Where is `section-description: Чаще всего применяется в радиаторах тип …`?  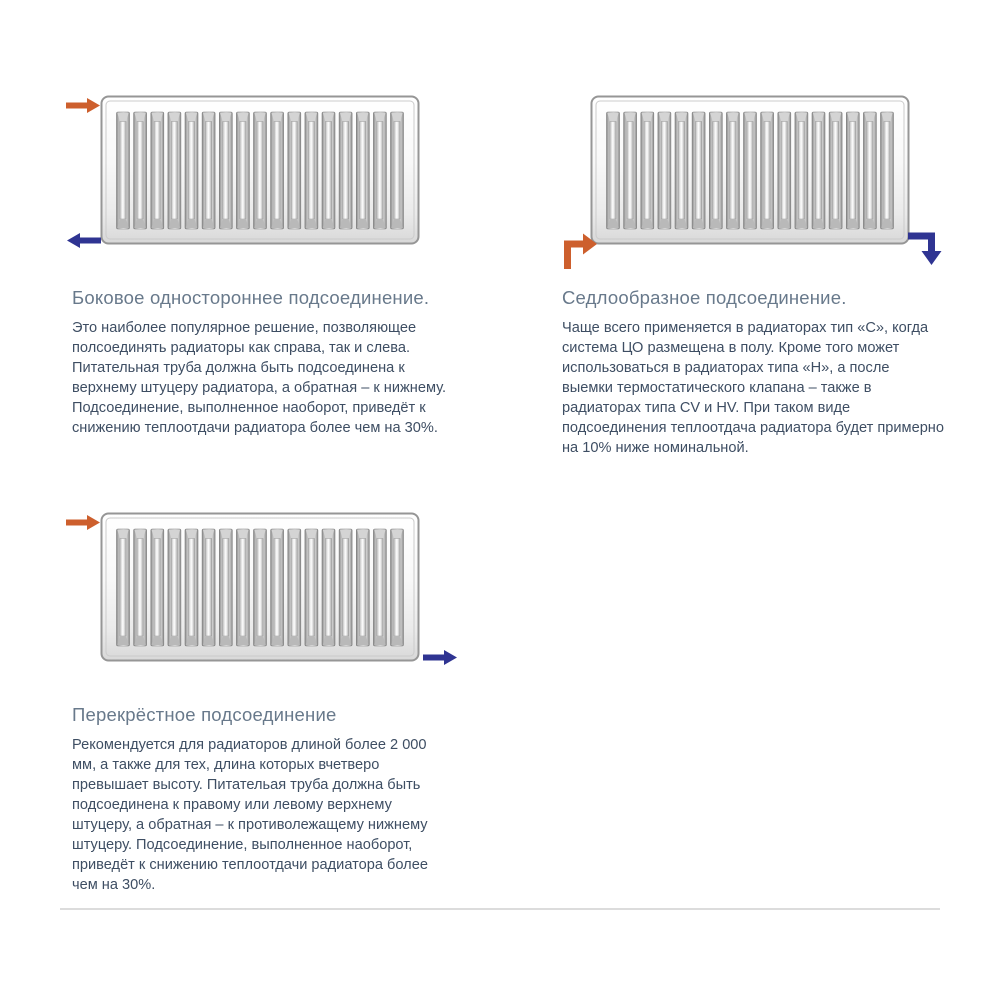 section-description: Чаще всего применяется в радиаторах тип … is located at coordinates (753, 388).